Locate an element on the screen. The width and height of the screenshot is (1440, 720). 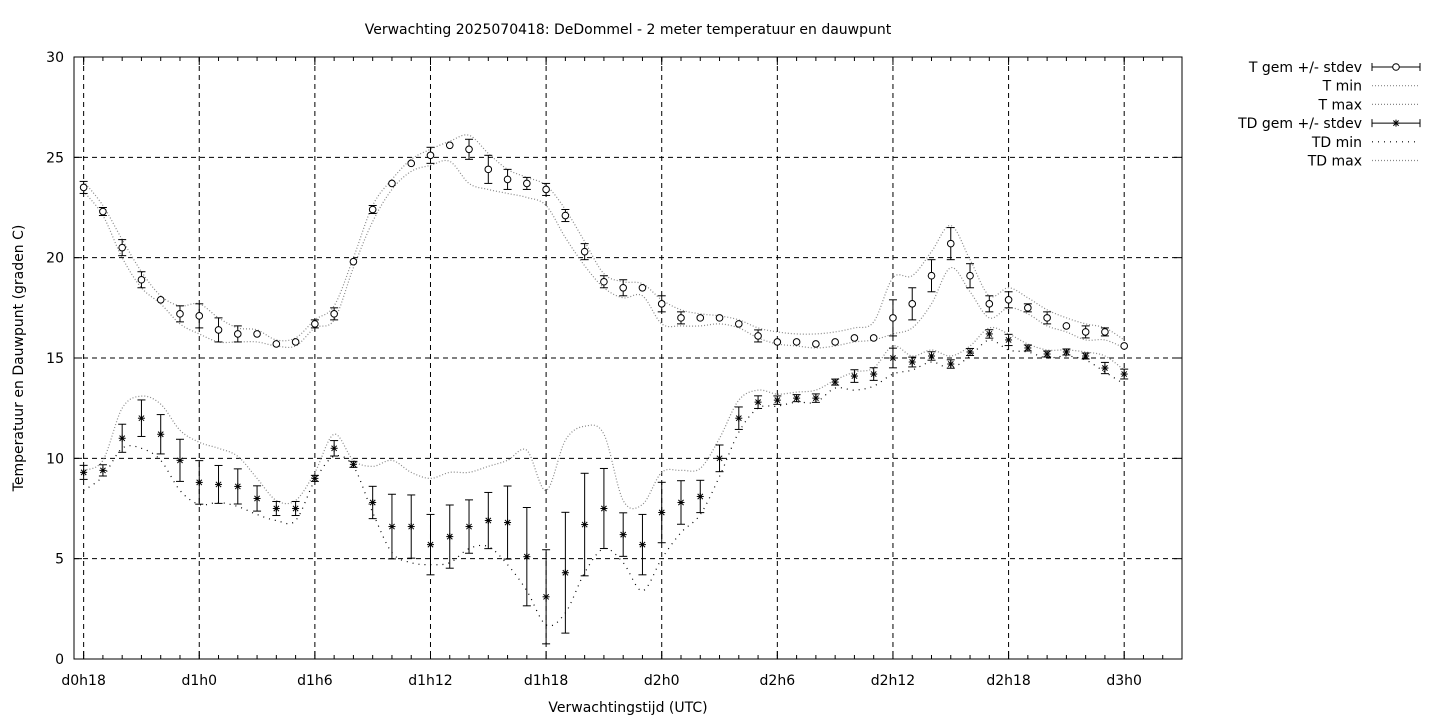
x-tick-label: d2h6 is located at coordinates (778, 681).